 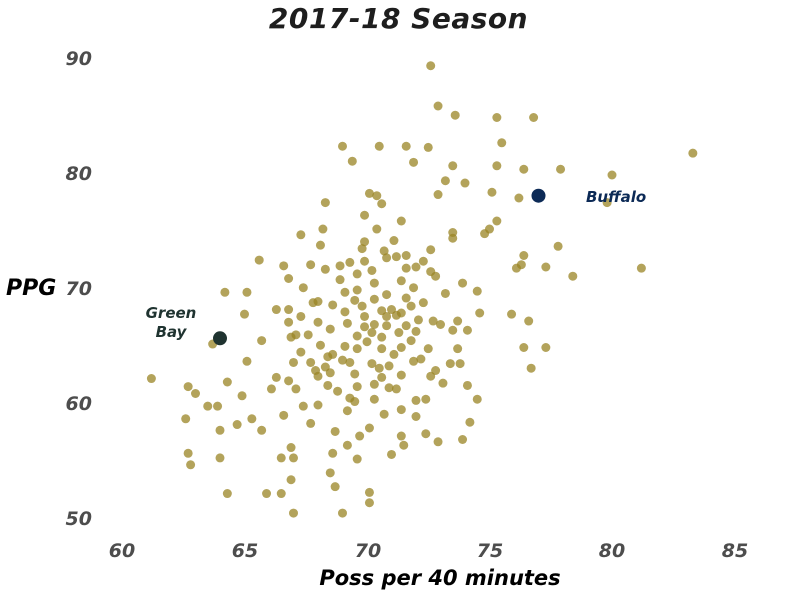 I want to click on highlight-point-green-bay, so click(x=220, y=338).